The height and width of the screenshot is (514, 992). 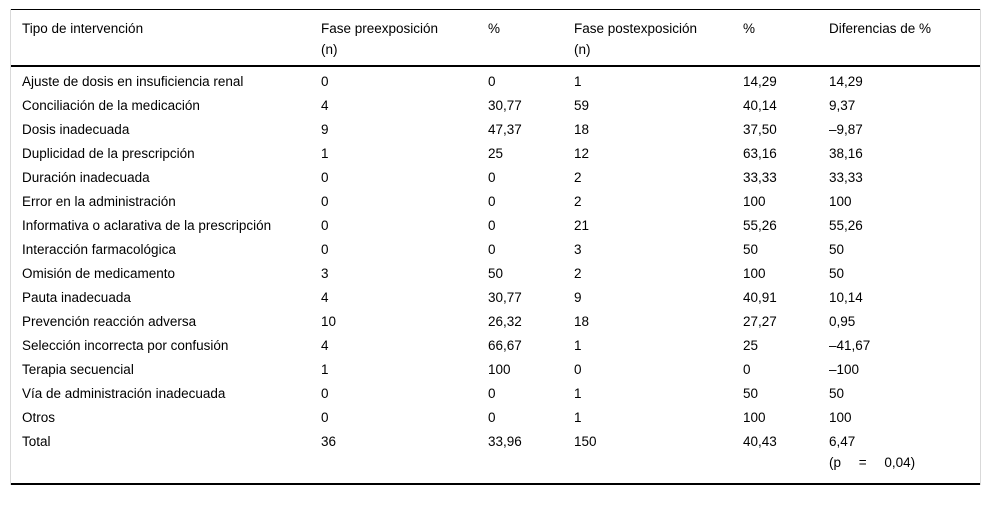 What do you see at coordinates (125, 345) in the screenshot?
I see `cell-intervention: Selección incorrecta por confusión` at bounding box center [125, 345].